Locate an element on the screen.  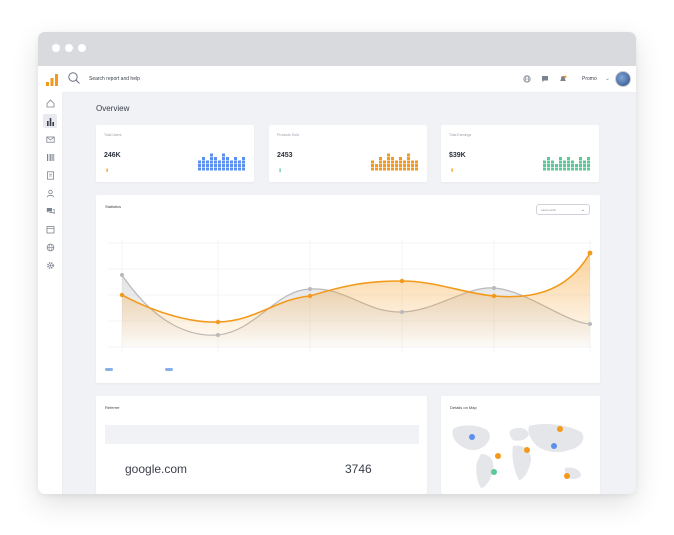
bar-chart-logo-icon is located at coordinates (52, 80).